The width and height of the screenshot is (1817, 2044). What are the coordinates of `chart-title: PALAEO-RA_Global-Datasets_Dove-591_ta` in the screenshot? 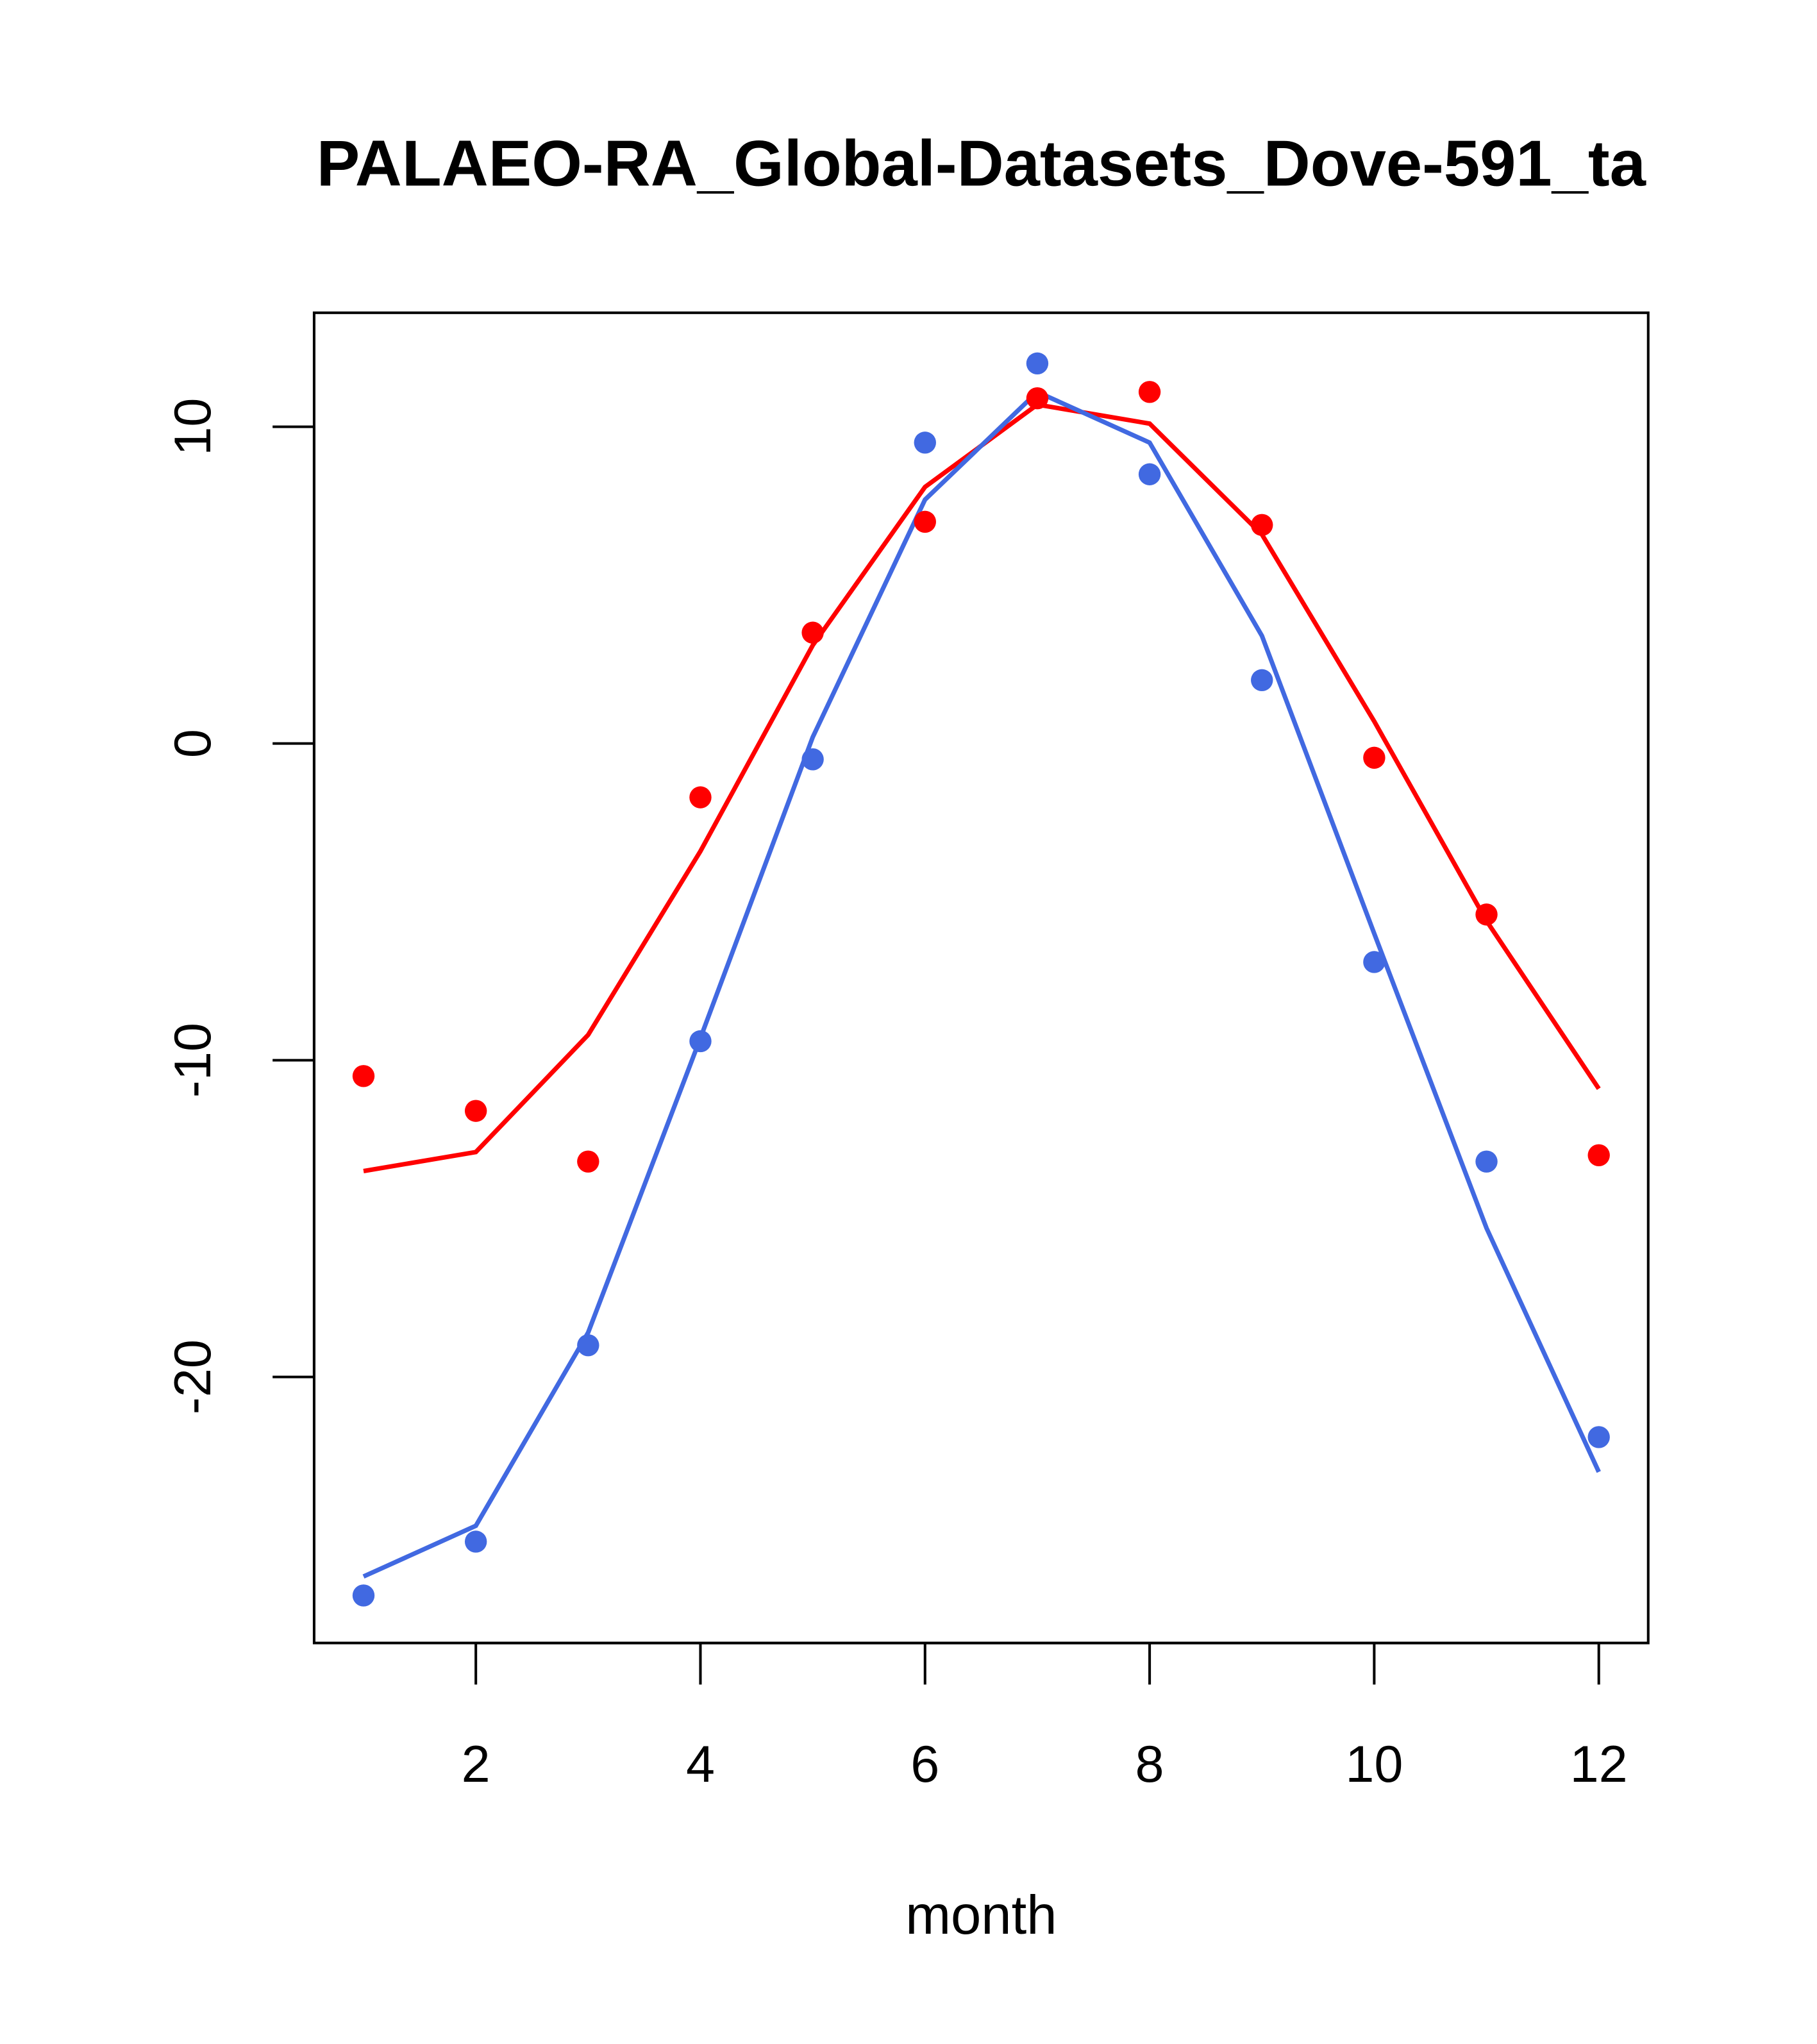 It's located at (981, 163).